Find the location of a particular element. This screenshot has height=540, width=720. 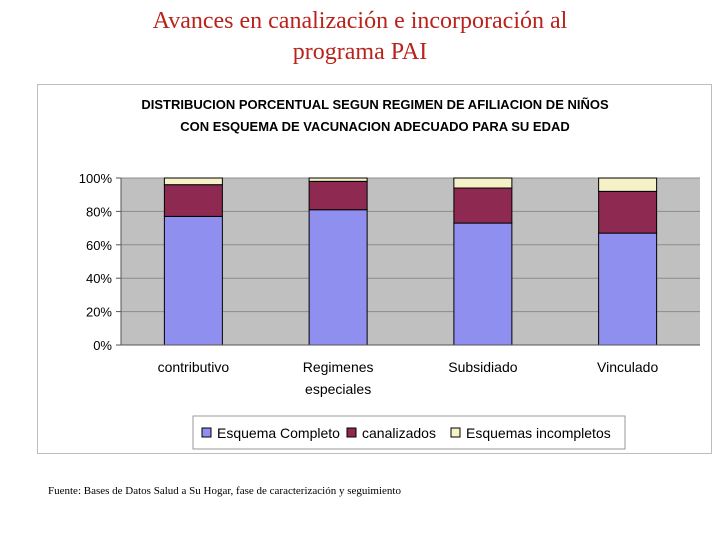

x-tick-label: Subsidiado is located at coordinates (482, 367).